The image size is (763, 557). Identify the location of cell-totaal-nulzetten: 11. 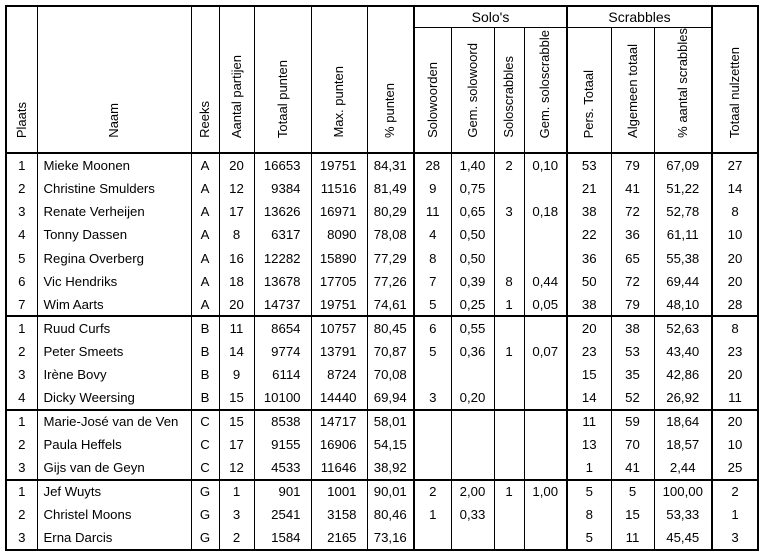
(735, 398).